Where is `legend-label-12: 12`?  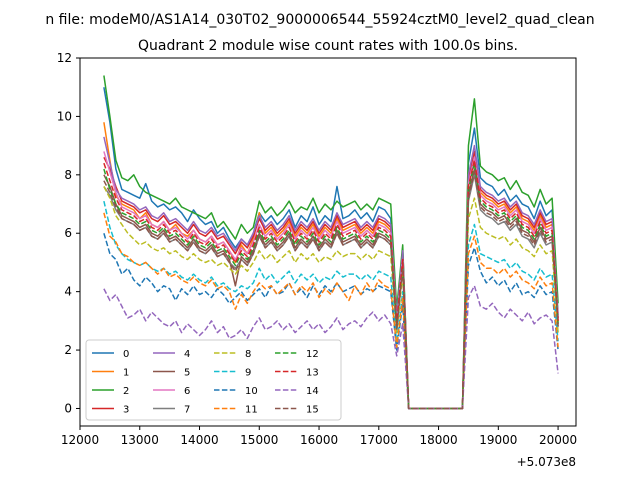 legend-label-12: 12 is located at coordinates (312, 354).